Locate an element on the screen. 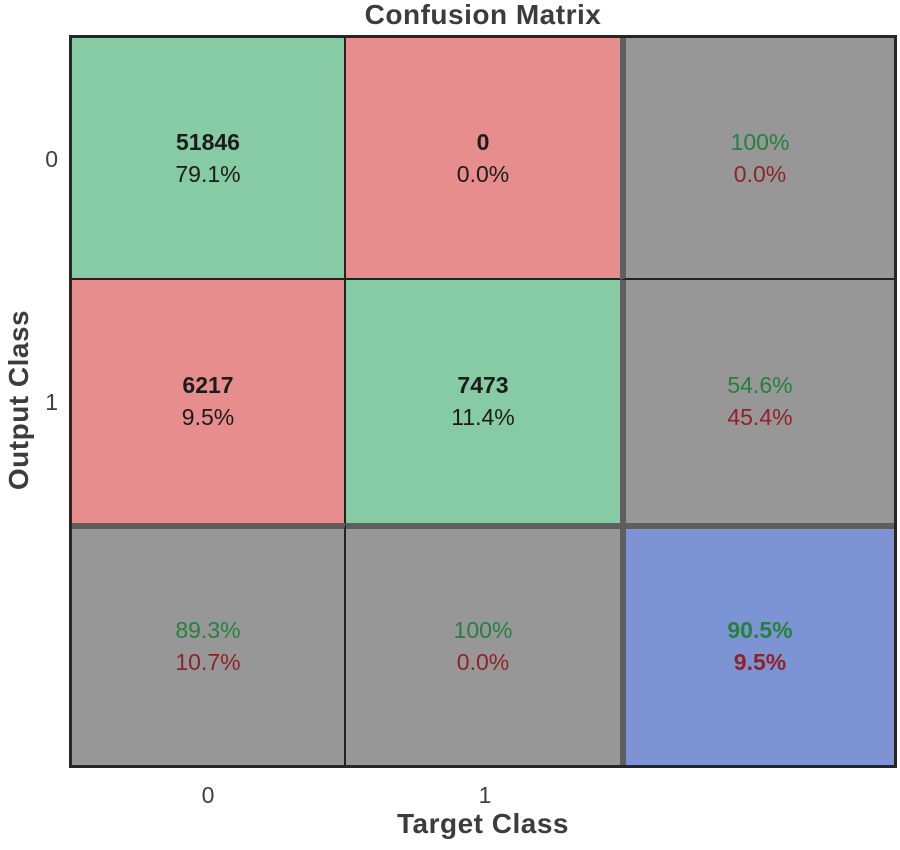 This screenshot has width=900, height=850. cell-percent: 79.1% is located at coordinates (208, 173).